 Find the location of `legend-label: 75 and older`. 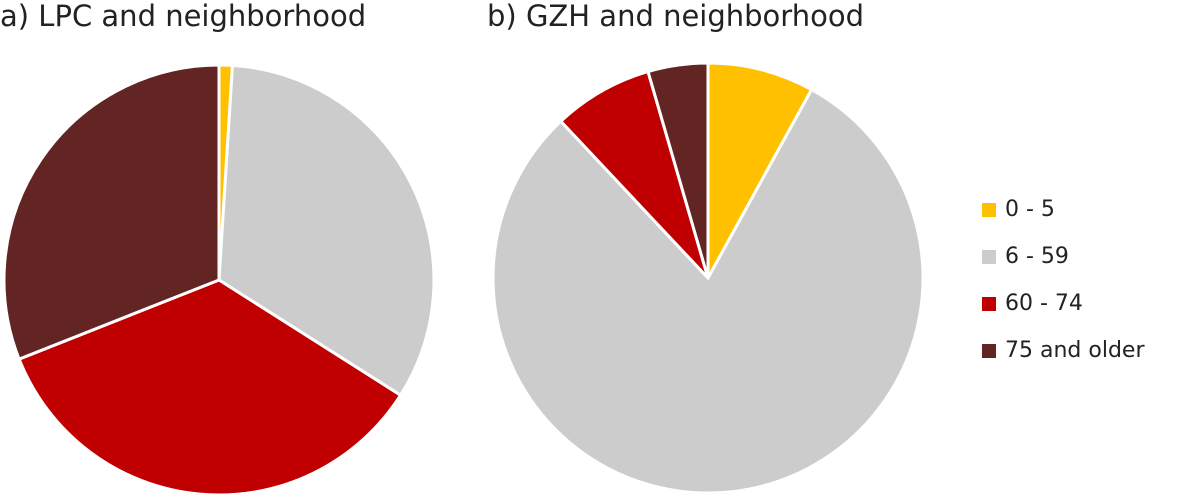

legend-label: 75 and older is located at coordinates (1075, 350).